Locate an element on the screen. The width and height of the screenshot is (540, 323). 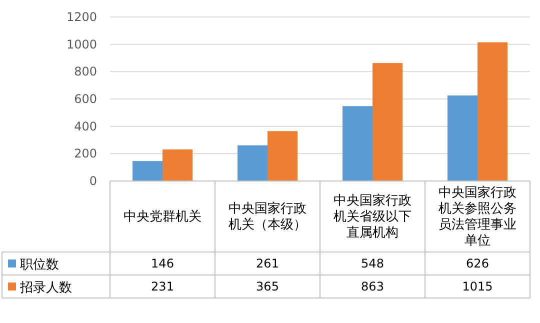
data-label: 863 is located at coordinates (372, 287).